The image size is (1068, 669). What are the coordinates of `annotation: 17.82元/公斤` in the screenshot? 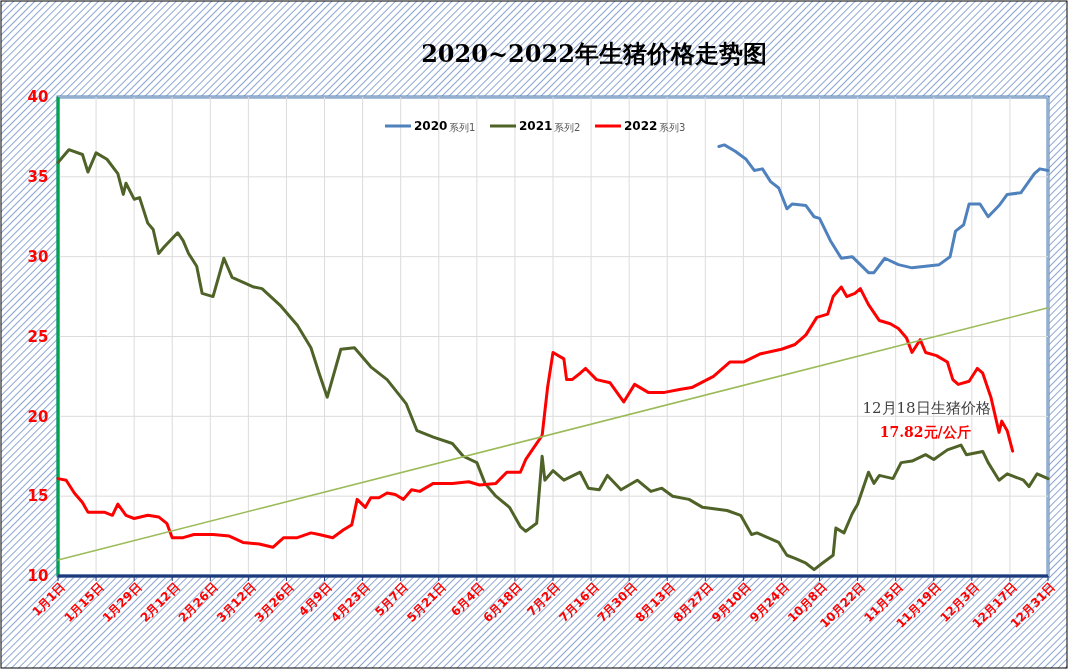 It's located at (925, 432).